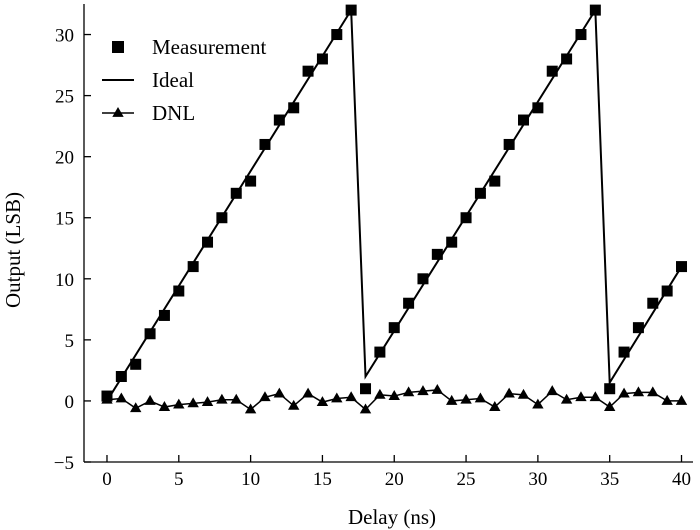 The width and height of the screenshot is (700, 530). I want to click on y-tick-label: 10, so click(64, 280).